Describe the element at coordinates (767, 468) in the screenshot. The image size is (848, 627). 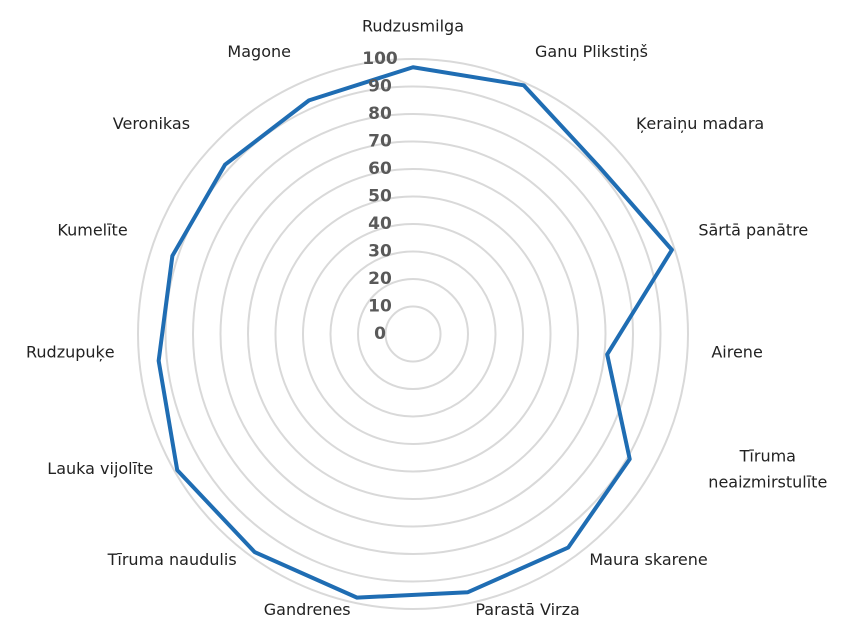
I see `category-label: Tīruma neaizmirstulīte` at that location.